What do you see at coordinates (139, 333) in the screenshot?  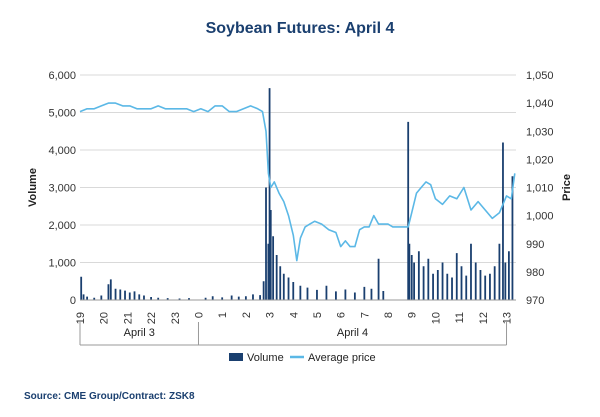 I see `x-group-label: April 3` at bounding box center [139, 333].